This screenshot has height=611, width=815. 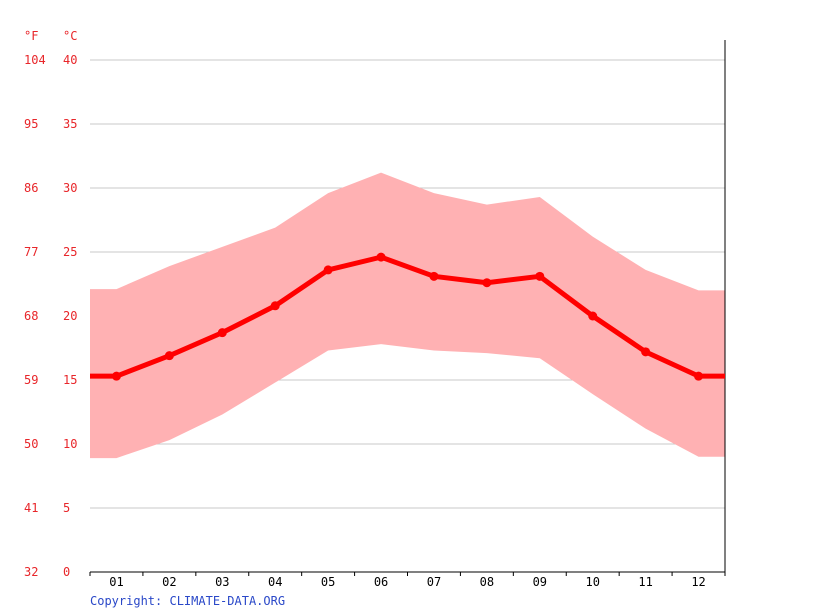 I want to click on y-tick-label-fahrenheit: 104, so click(x=35, y=60).